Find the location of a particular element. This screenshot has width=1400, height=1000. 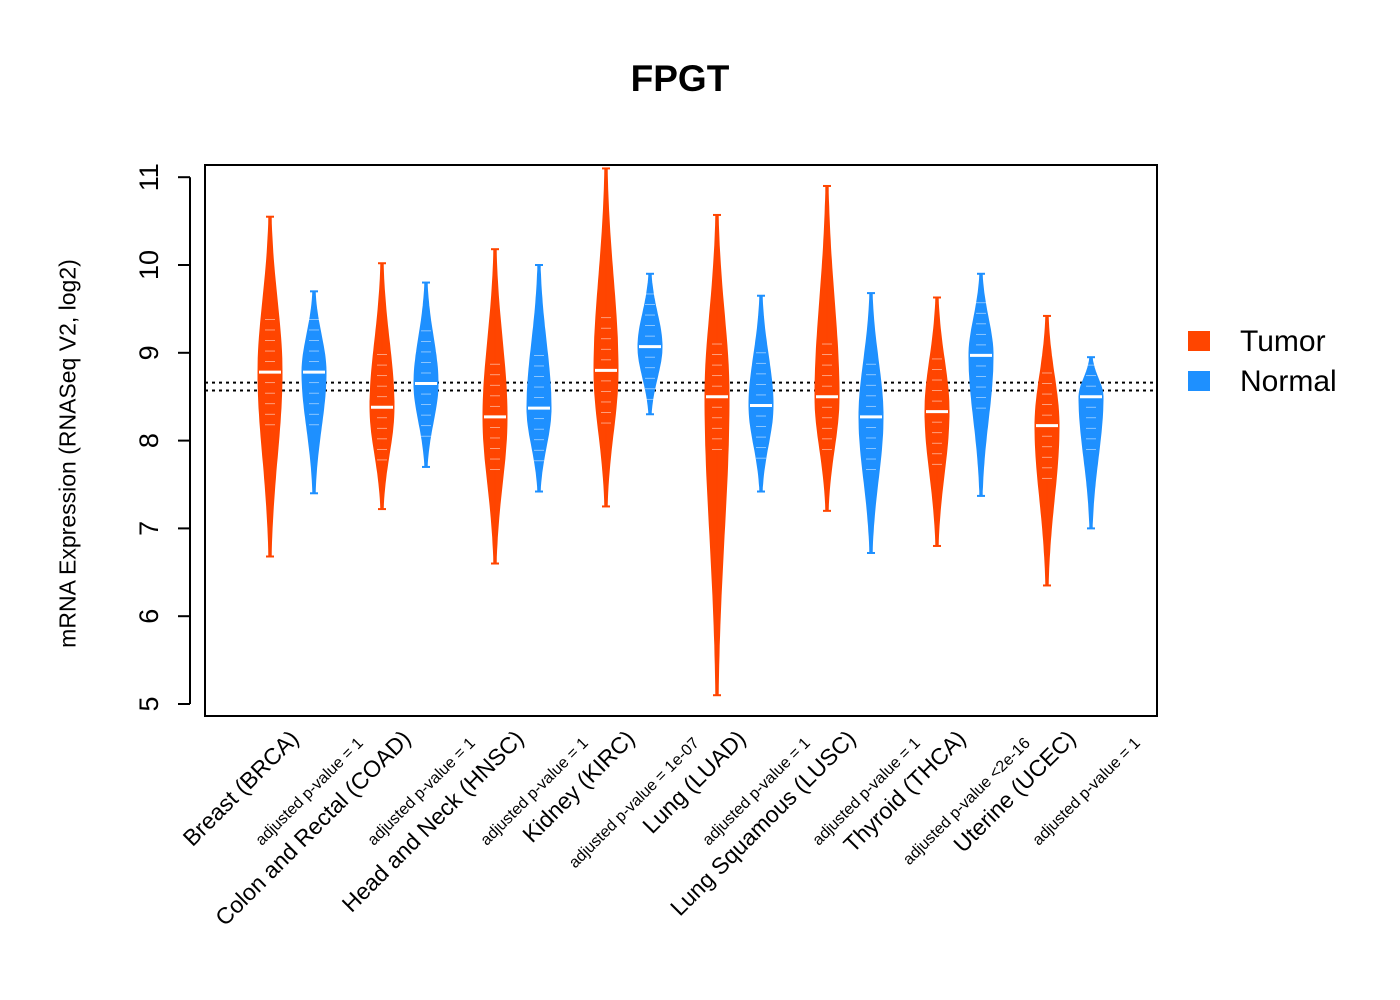

y-tick-label-6: 6 is located at coordinates (149, 616).